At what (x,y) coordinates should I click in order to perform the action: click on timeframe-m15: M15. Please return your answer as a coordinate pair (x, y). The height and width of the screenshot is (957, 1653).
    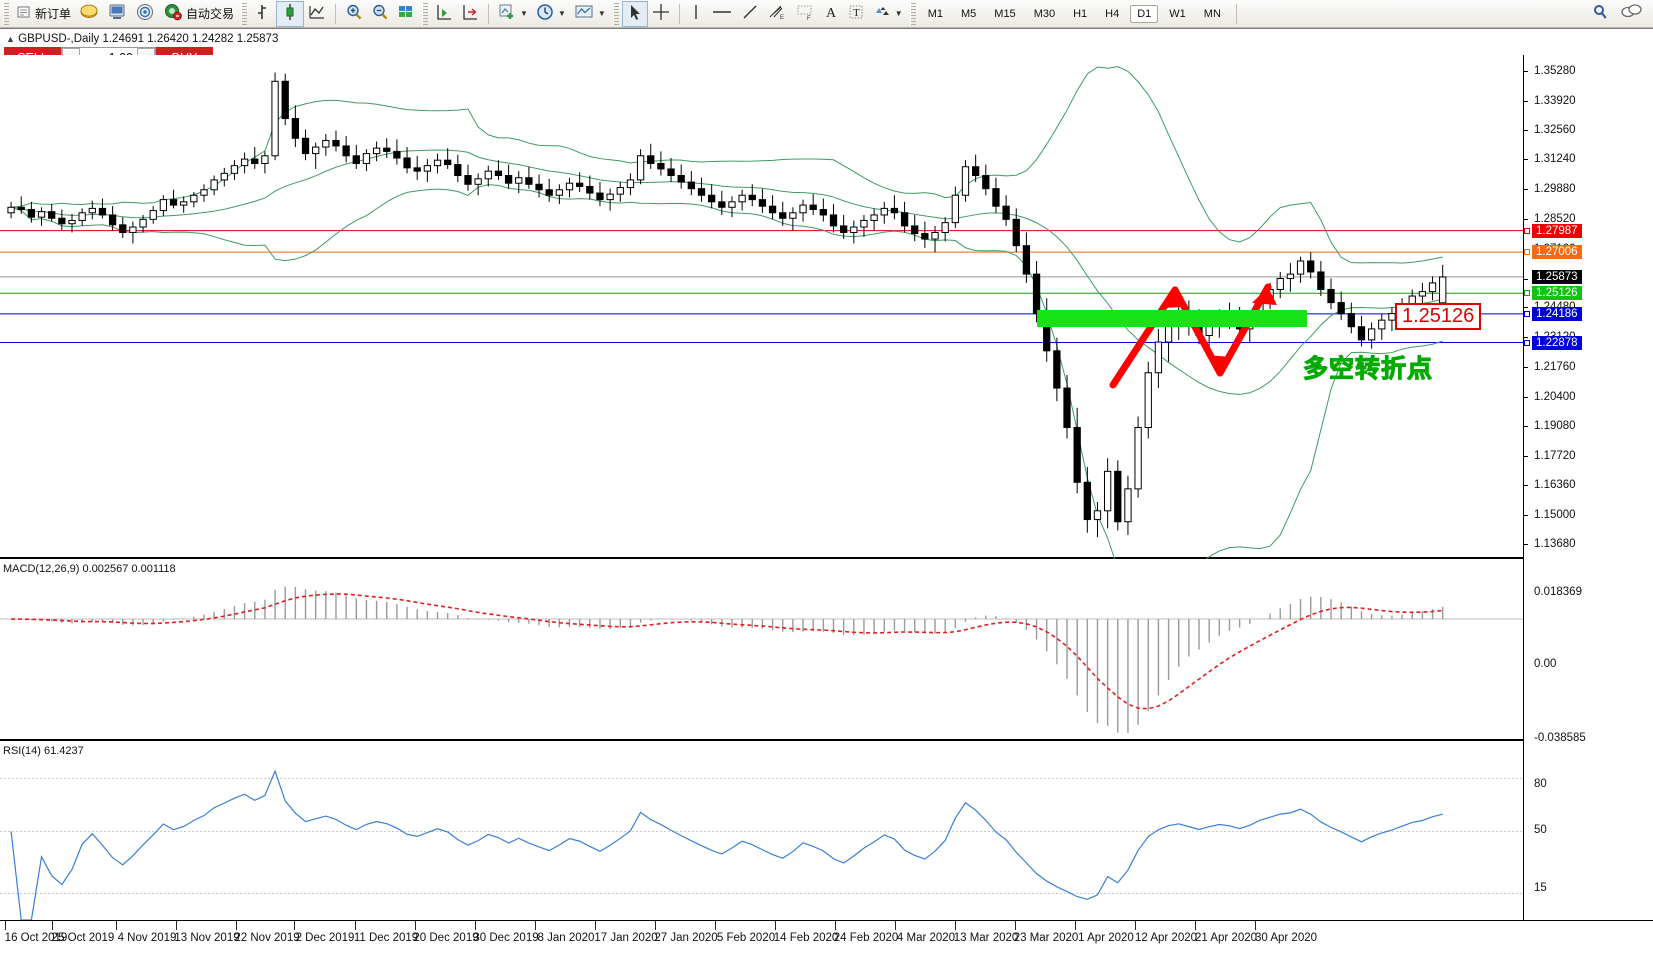
    Looking at the image, I should click on (1005, 13).